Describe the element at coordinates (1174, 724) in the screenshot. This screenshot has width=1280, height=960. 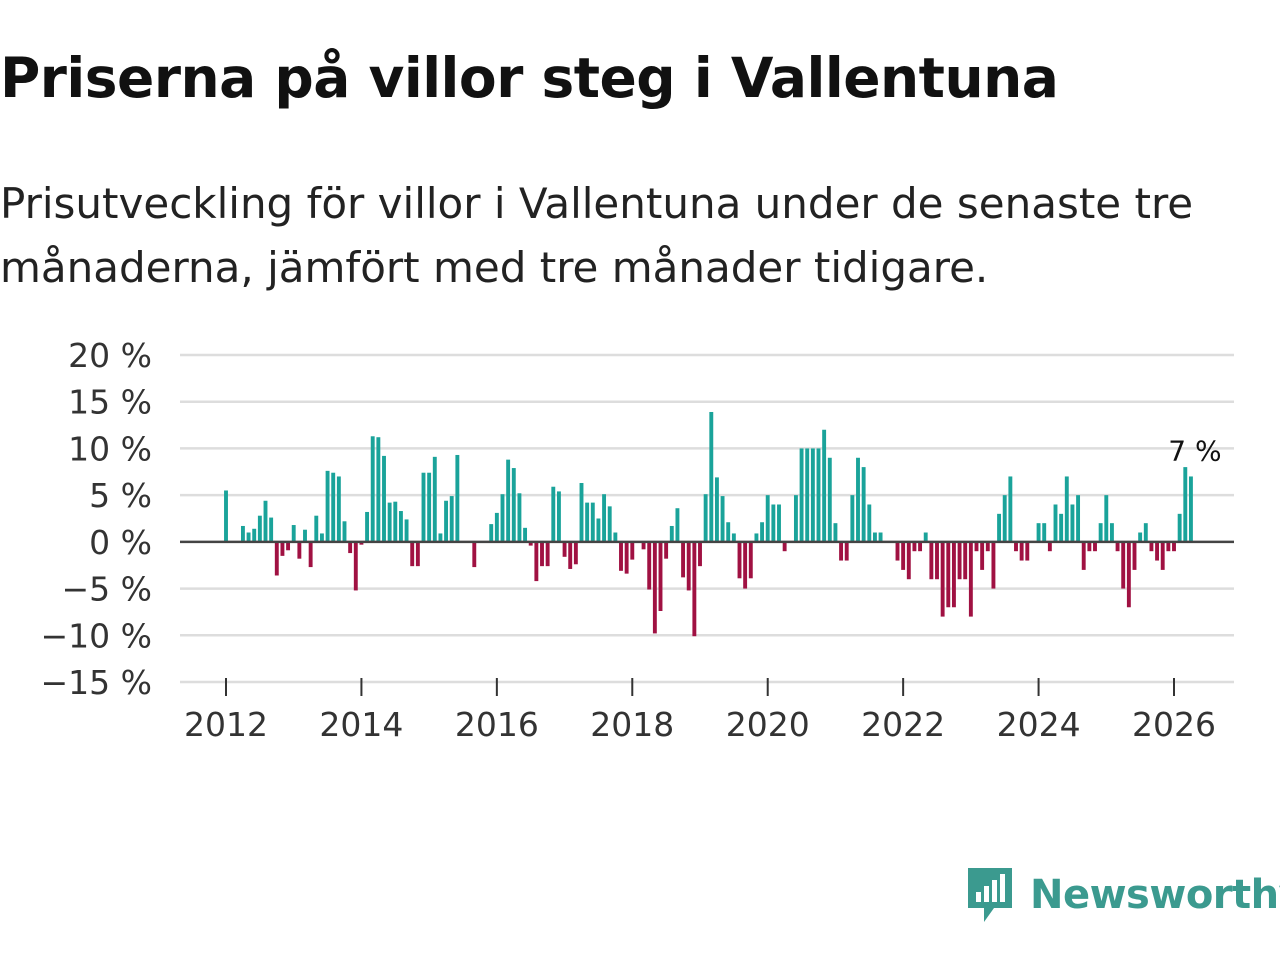
I see `x-tick-label: 2026` at that location.